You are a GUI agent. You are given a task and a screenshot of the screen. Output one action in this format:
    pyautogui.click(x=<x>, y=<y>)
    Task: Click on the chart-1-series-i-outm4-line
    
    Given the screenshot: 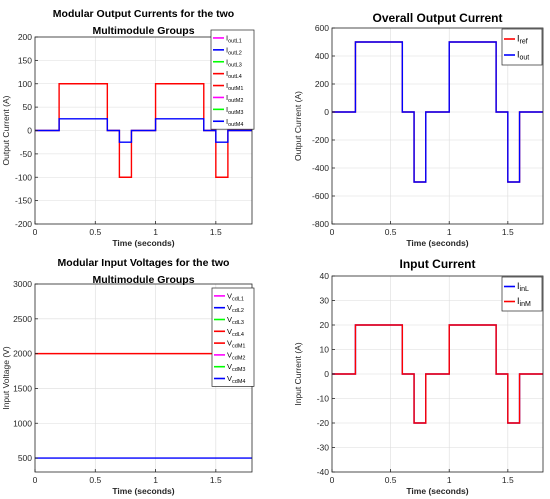 What is the action you would take?
    pyautogui.click(x=143, y=130)
    